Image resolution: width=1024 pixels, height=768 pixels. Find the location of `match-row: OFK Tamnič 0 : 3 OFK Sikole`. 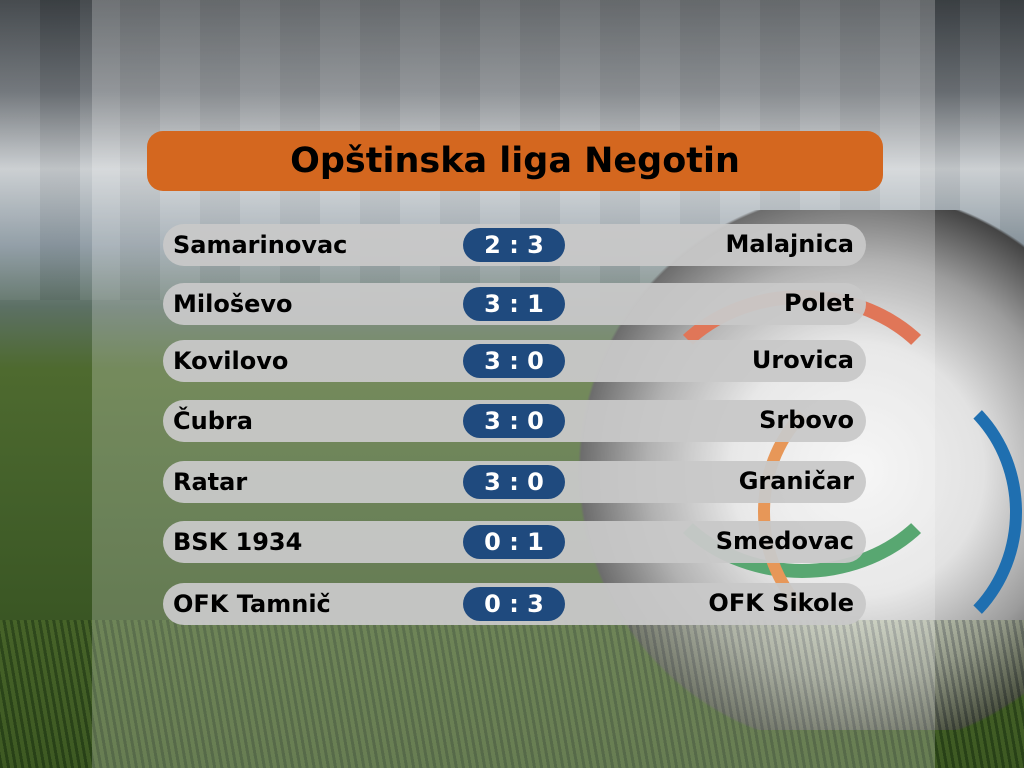

match-row: OFK Tamnič 0 : 3 OFK Sikole is located at coordinates (514, 604).